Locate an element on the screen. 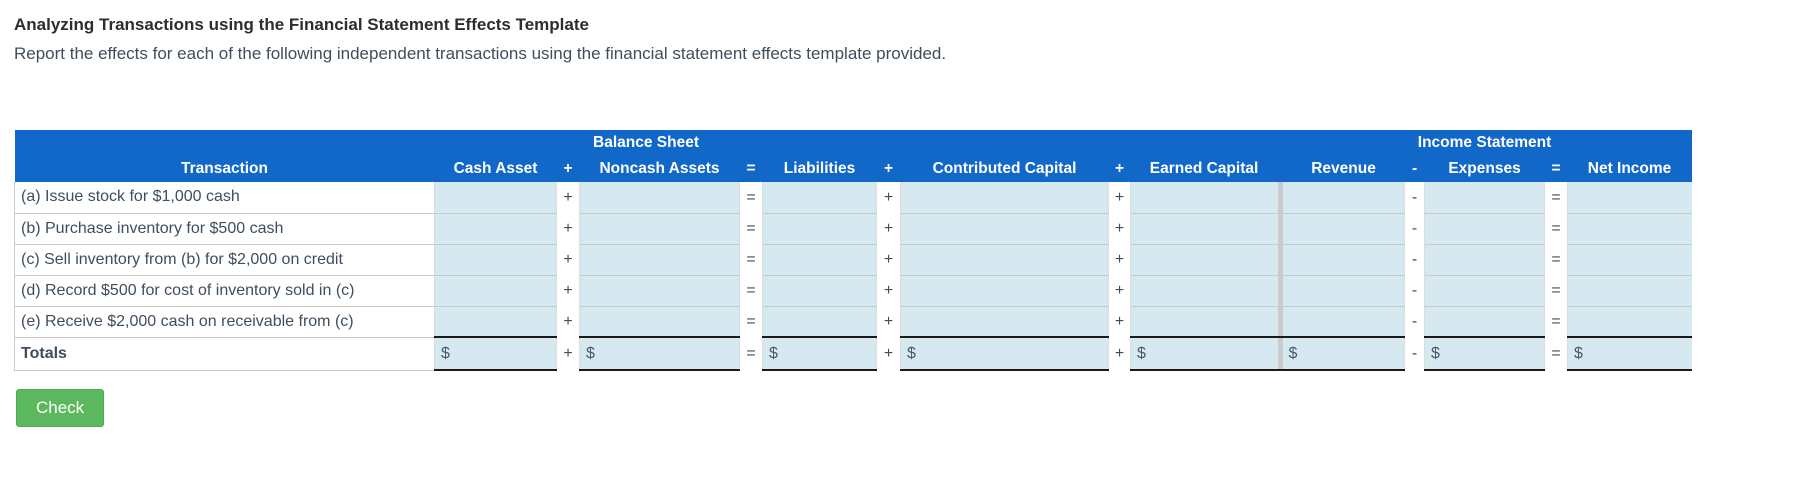 The height and width of the screenshot is (486, 1804). group-header-row: Balance Sheet Income Statement is located at coordinates (853, 143).